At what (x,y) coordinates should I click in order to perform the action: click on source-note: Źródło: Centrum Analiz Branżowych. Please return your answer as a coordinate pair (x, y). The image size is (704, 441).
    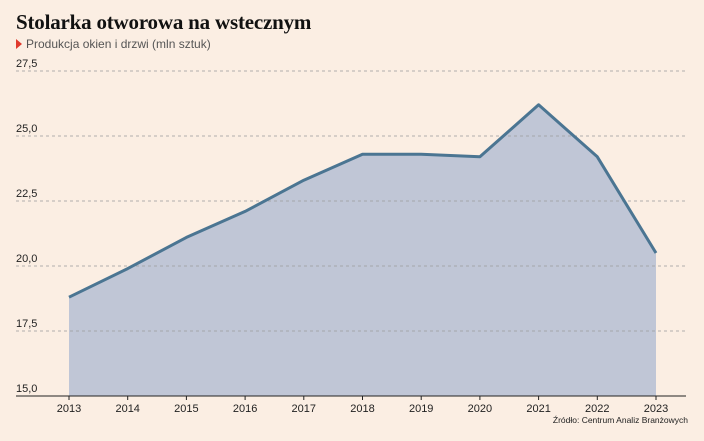
    Looking at the image, I should click on (620, 420).